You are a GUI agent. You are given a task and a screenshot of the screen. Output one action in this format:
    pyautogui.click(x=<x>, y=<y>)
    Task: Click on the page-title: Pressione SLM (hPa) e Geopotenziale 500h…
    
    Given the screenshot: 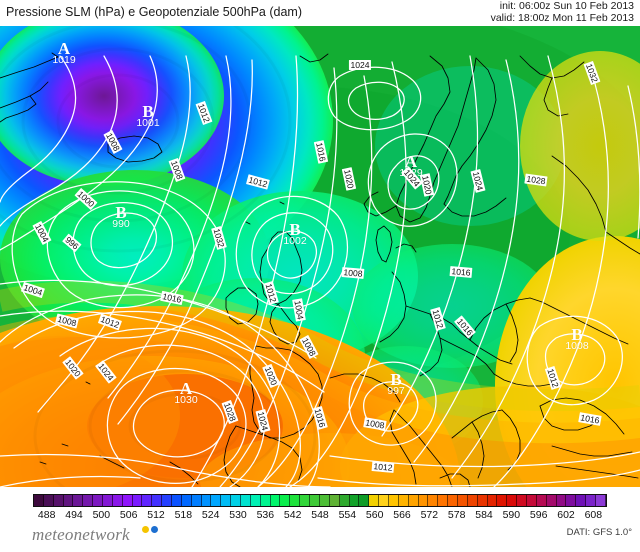 What is the action you would take?
    pyautogui.click(x=154, y=12)
    